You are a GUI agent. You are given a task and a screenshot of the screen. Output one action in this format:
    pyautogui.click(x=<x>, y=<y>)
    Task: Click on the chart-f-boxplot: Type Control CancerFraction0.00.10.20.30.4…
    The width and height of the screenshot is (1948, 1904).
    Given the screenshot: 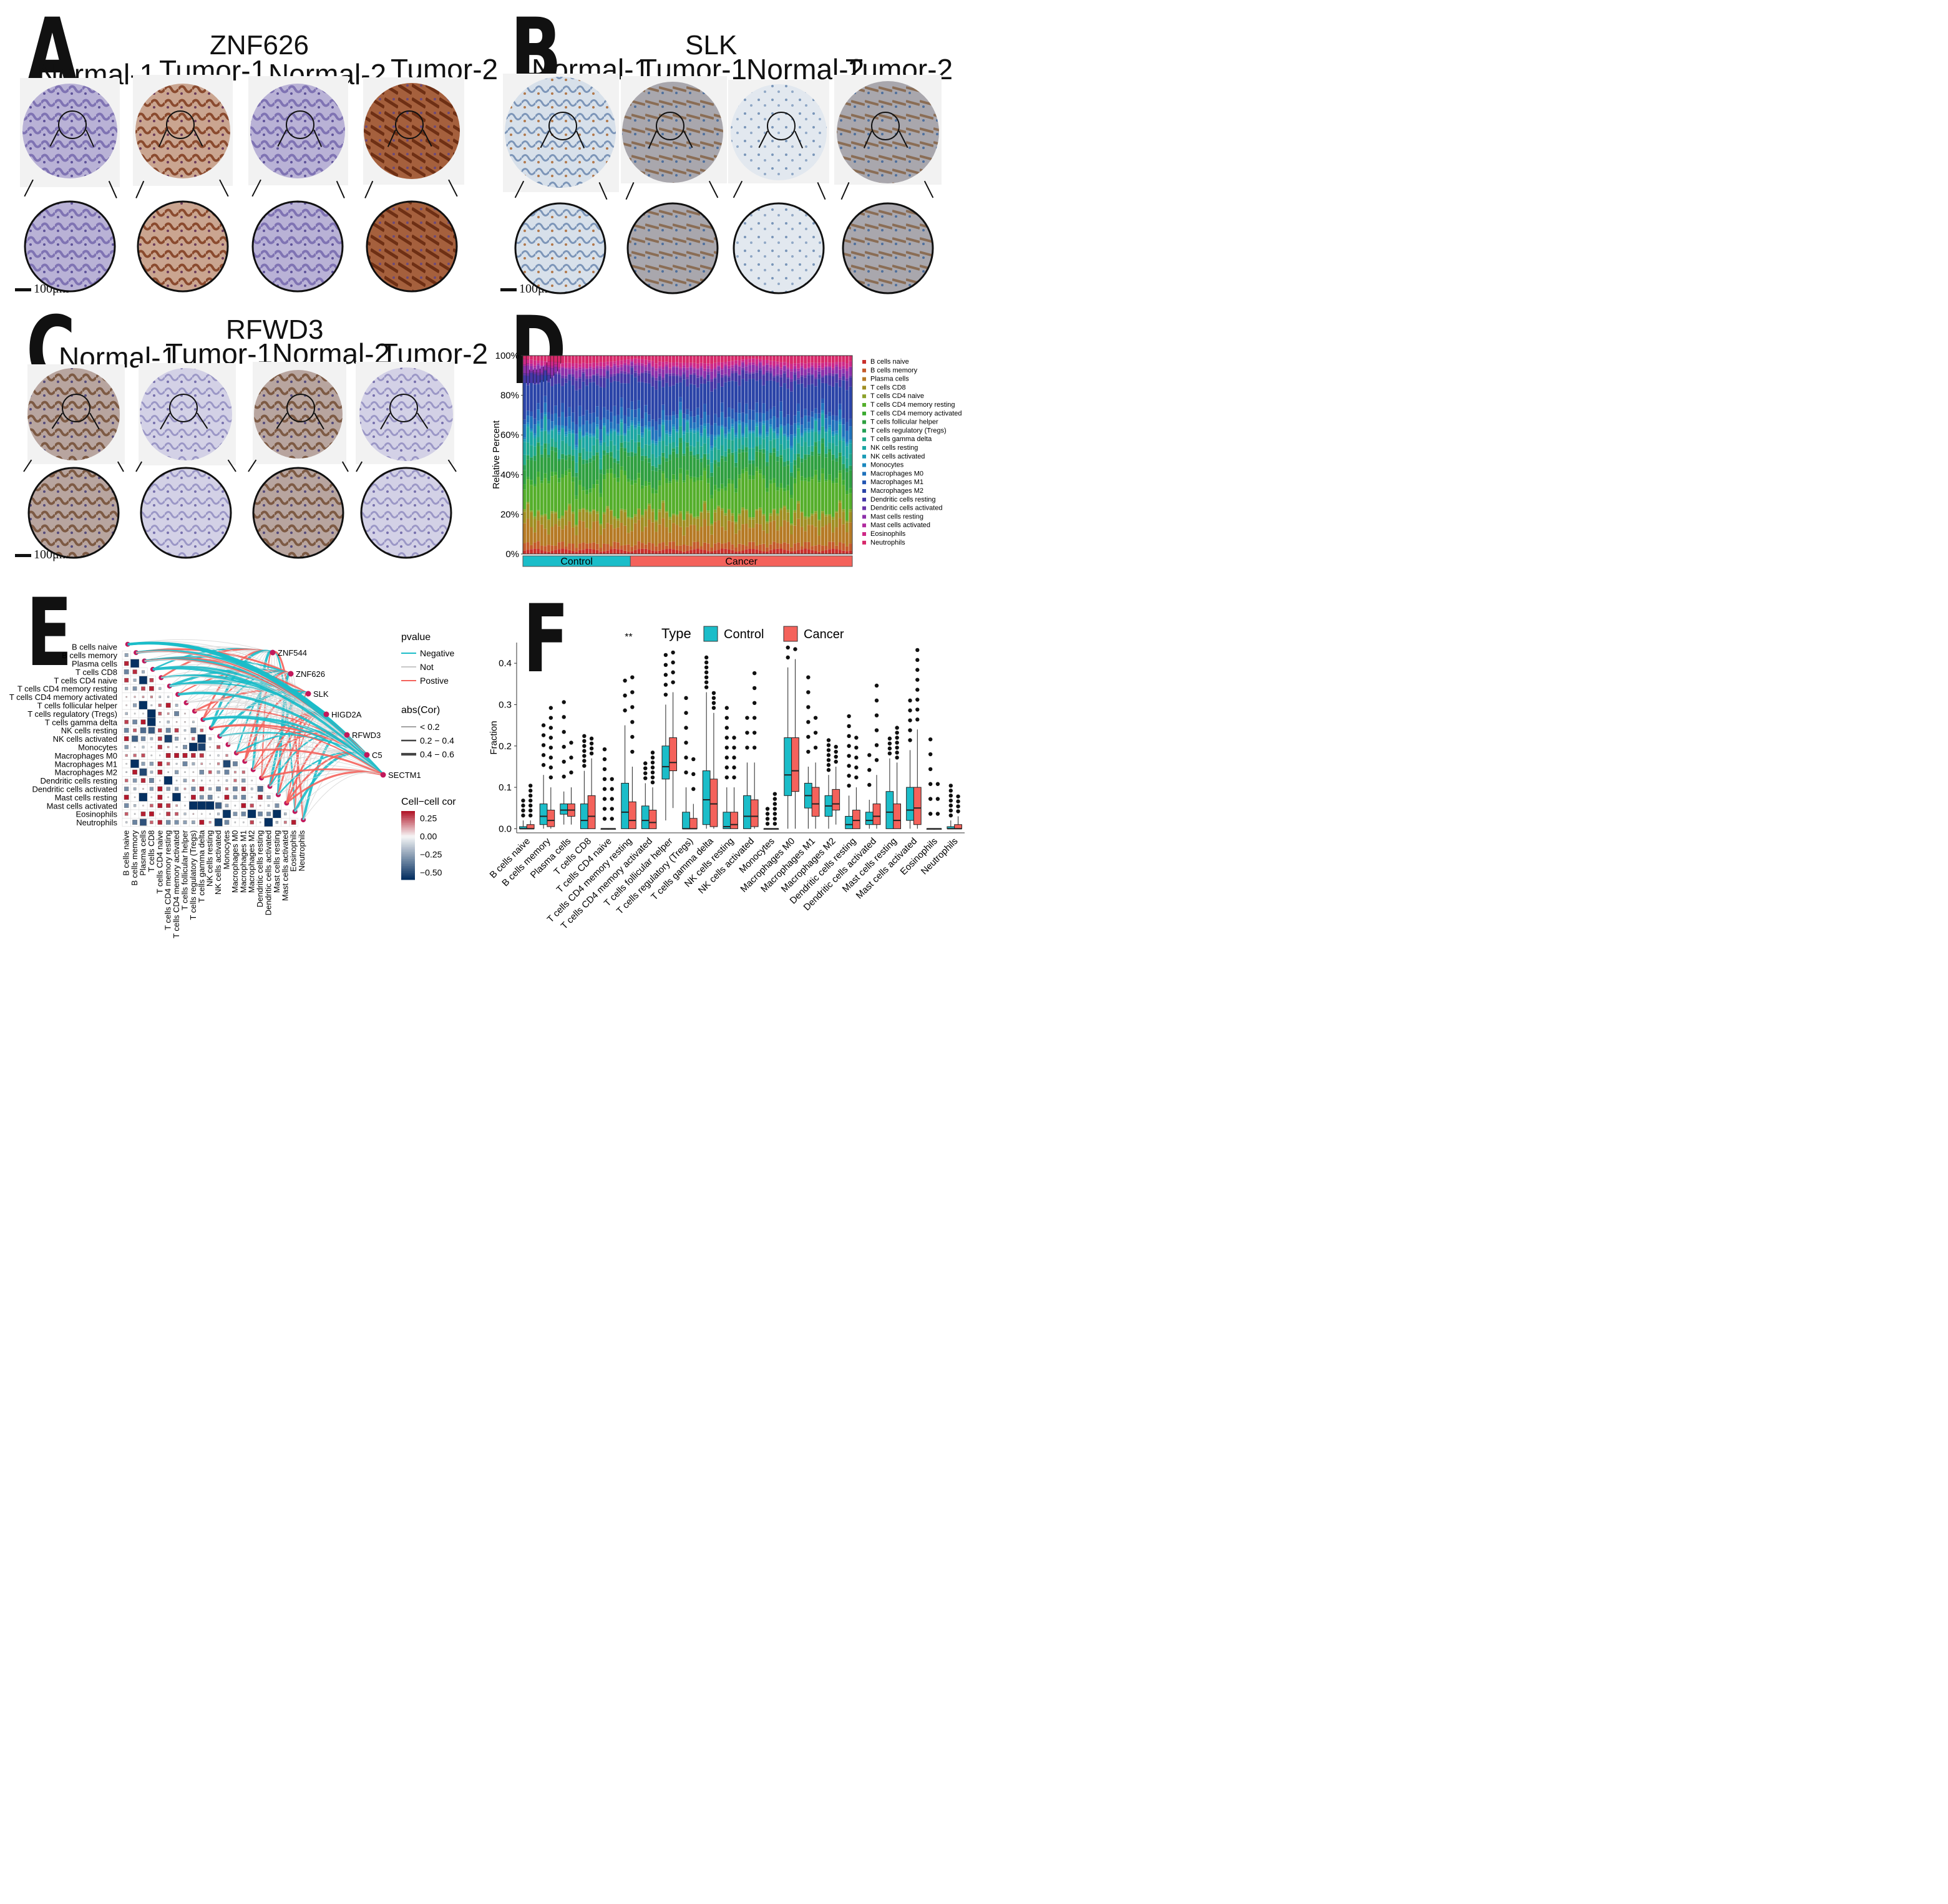 What is the action you would take?
    pyautogui.click(x=726, y=778)
    